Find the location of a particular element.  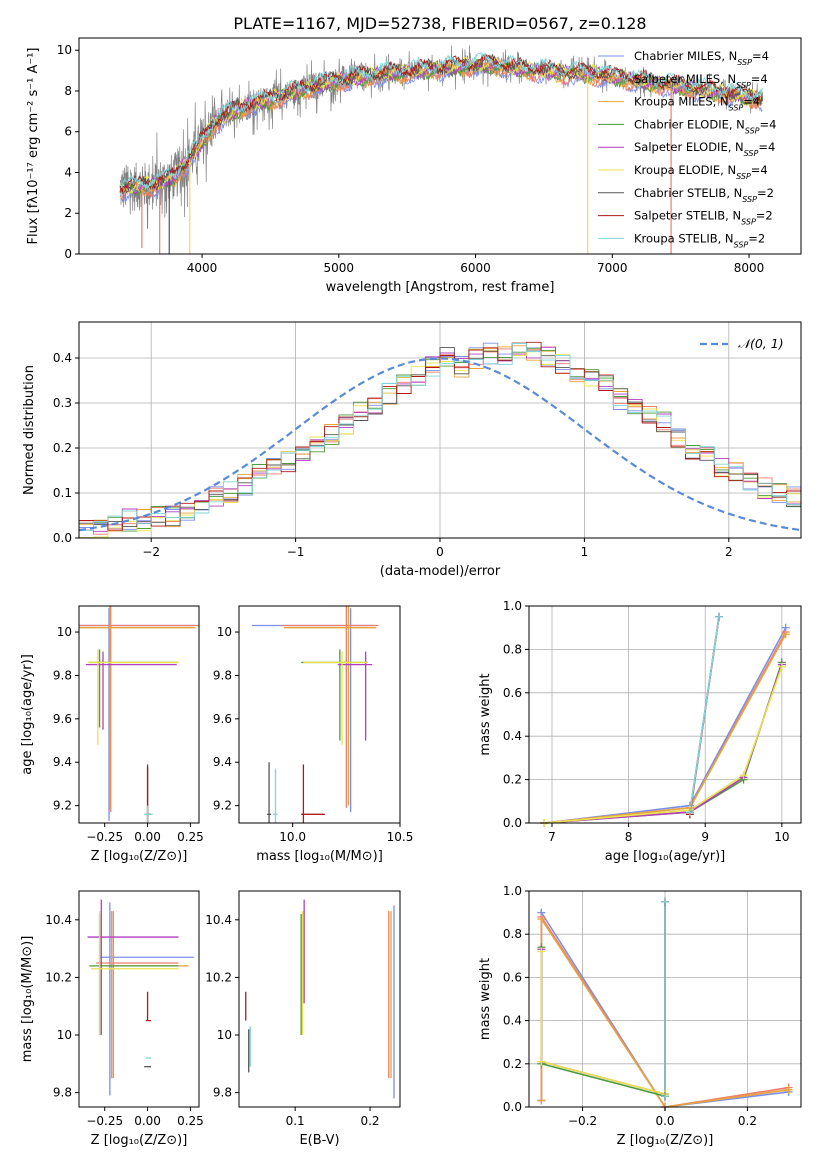

y-tick-label: 0.4 is located at coordinates (512, 736).